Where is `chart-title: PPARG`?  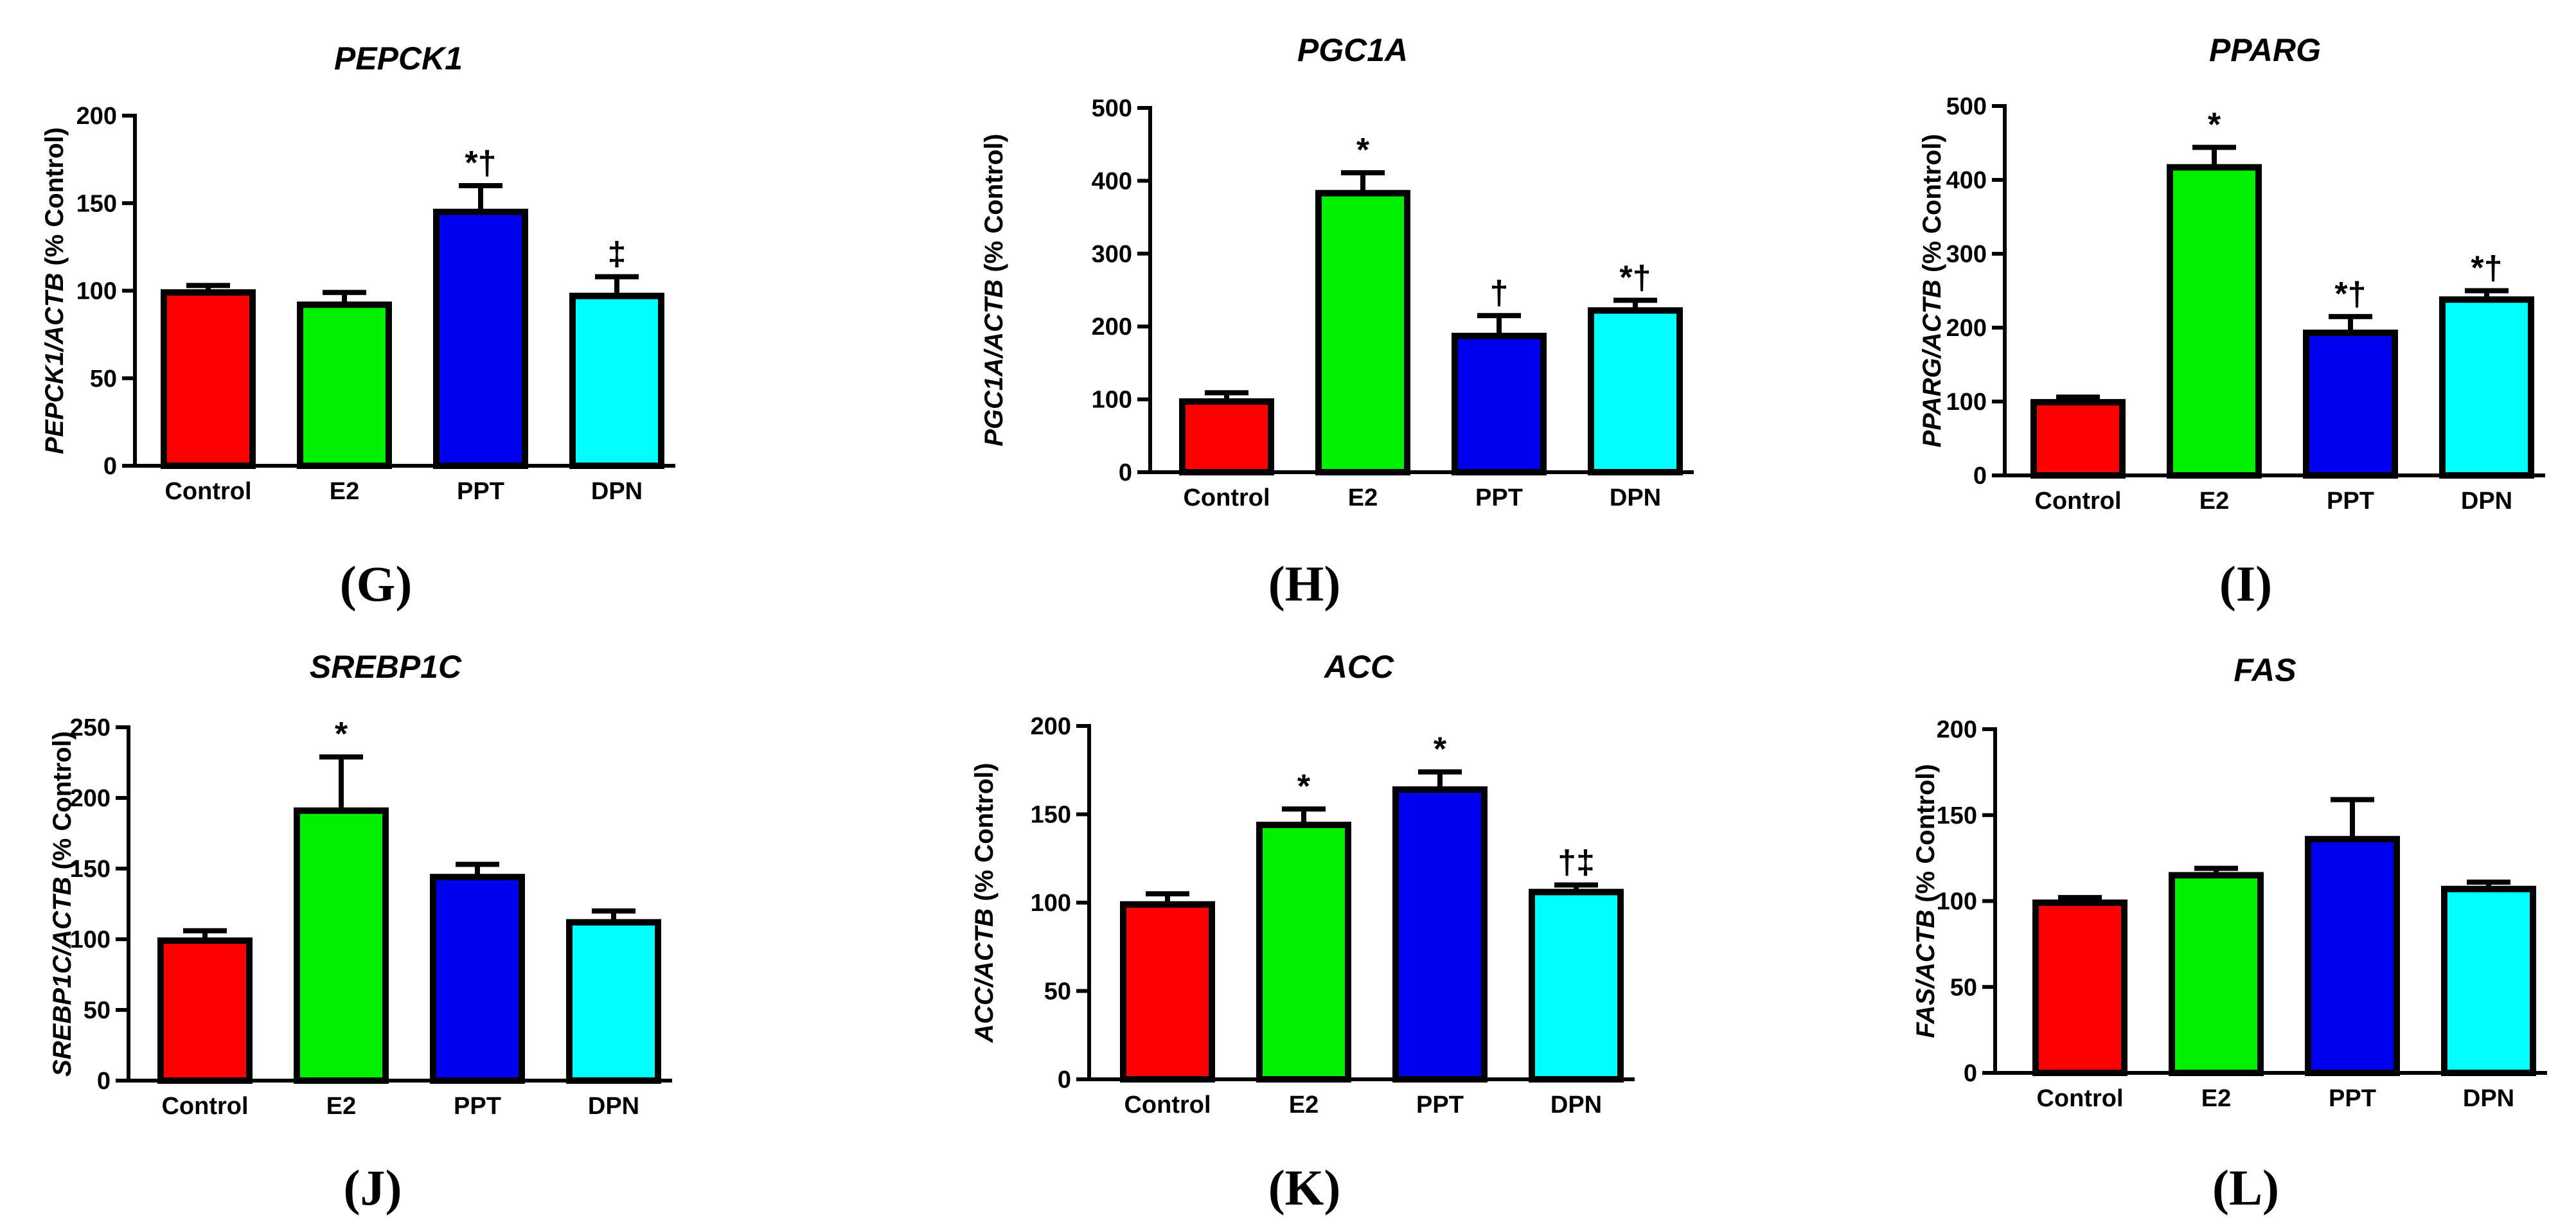
chart-title: PPARG is located at coordinates (2265, 50).